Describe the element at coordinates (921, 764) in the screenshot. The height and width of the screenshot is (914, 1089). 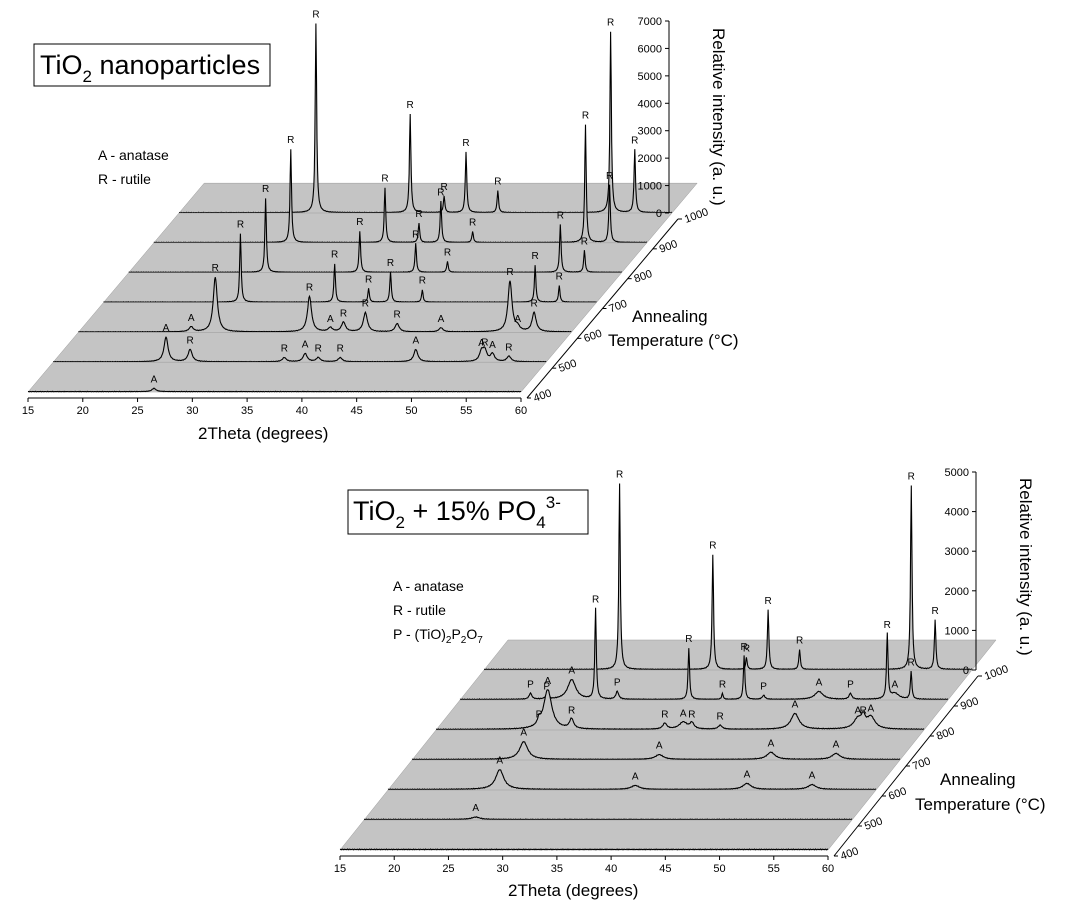
I see `z-tick-label: 700` at that location.